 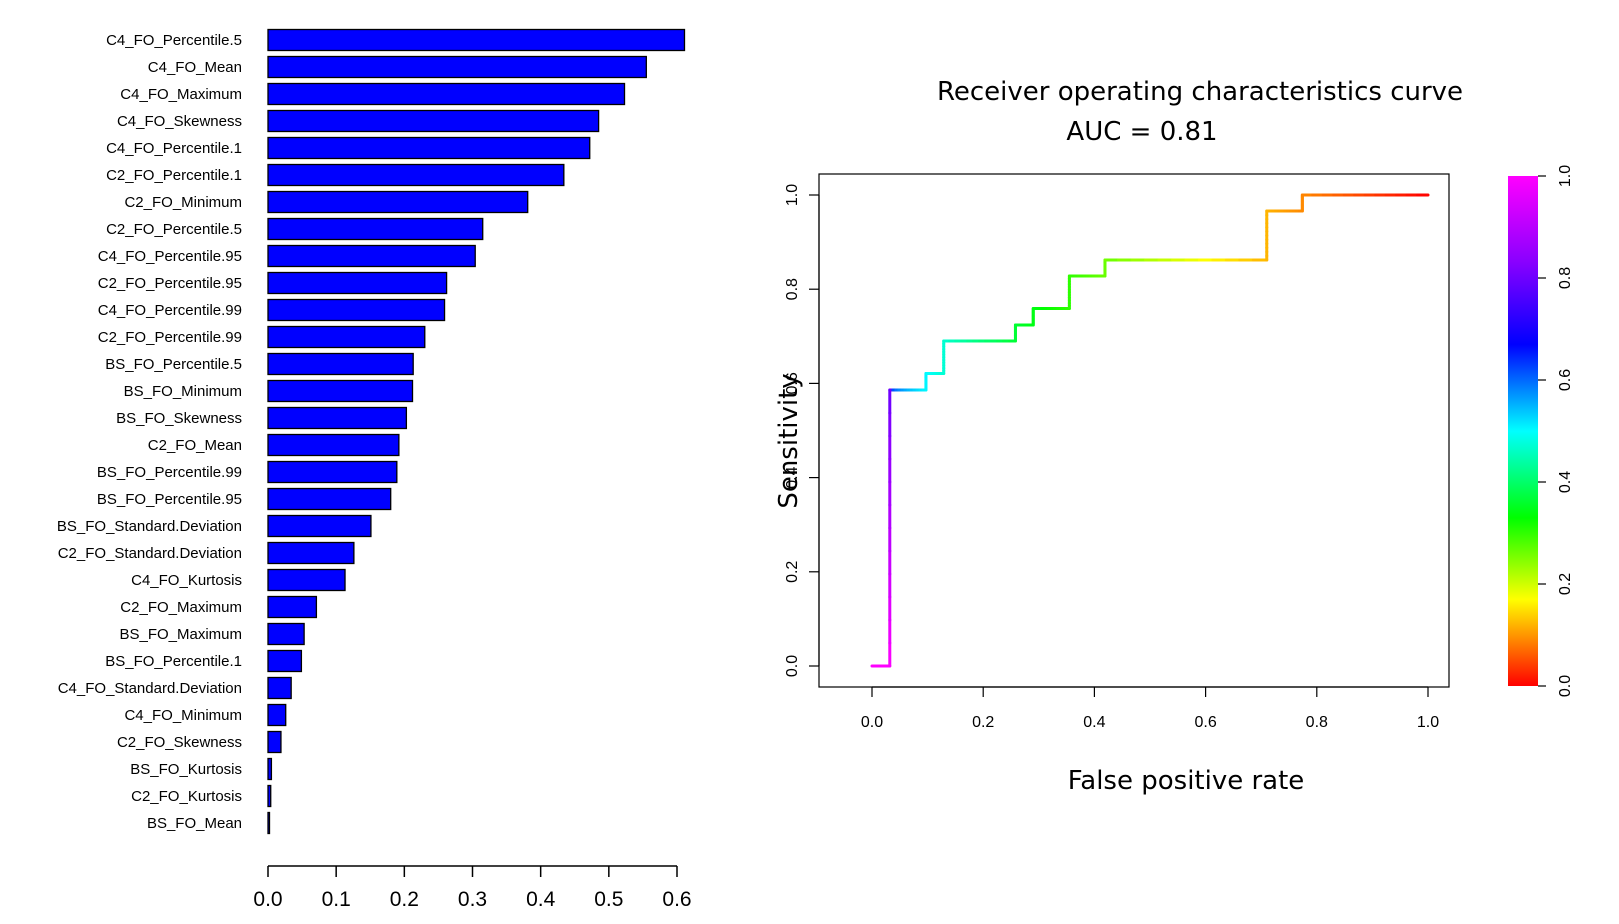 What do you see at coordinates (173, 661) in the screenshot?
I see `bar-label: BS_FO_Percentile.1` at bounding box center [173, 661].